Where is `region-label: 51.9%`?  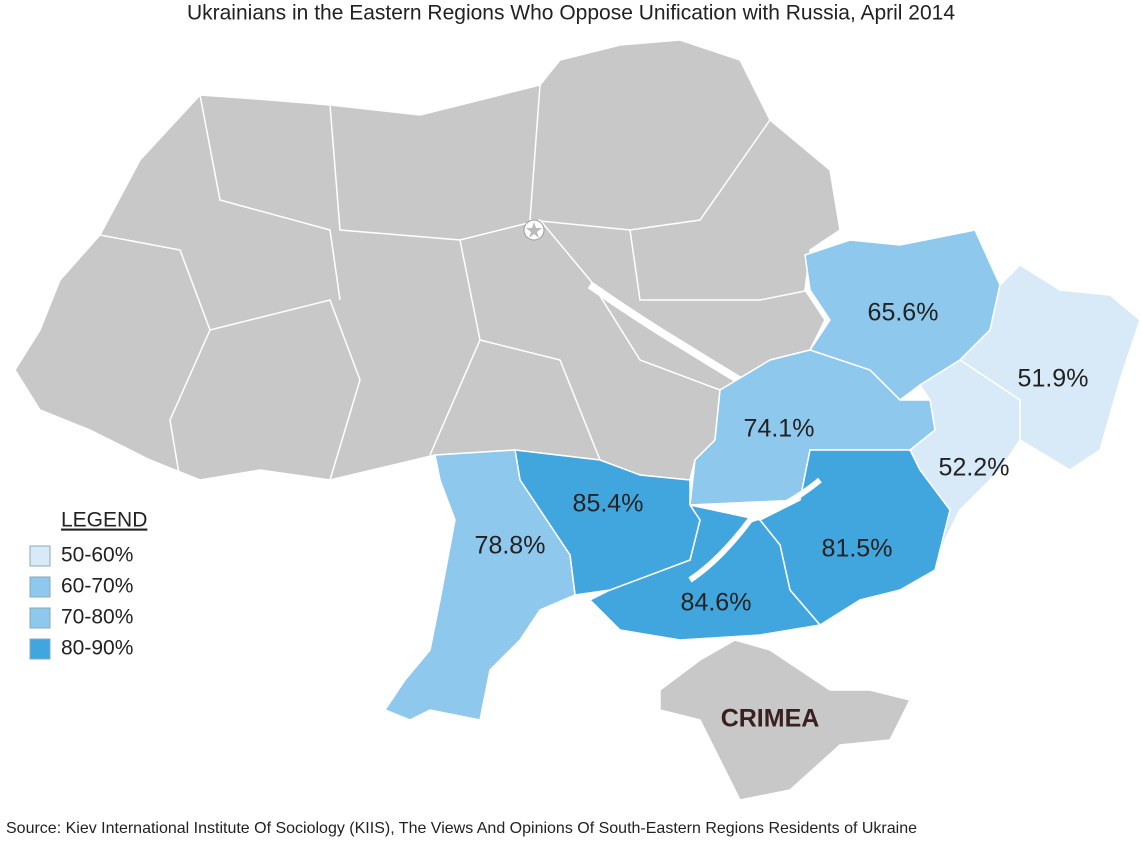
region-label: 51.9% is located at coordinates (1053, 379).